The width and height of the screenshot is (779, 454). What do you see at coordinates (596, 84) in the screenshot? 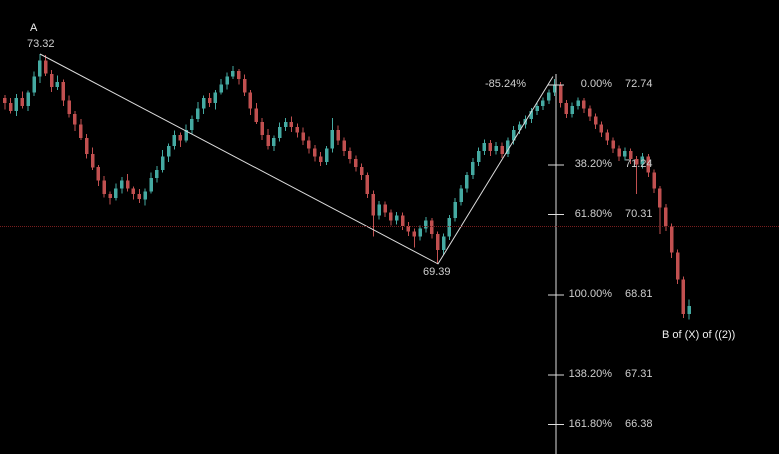
I see `fib-percent: 0.00%` at bounding box center [596, 84].